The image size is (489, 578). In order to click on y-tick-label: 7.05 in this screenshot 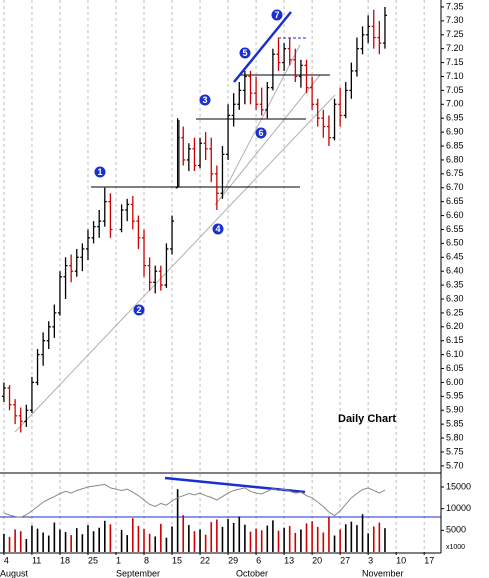, I will do `click(455, 90)`.